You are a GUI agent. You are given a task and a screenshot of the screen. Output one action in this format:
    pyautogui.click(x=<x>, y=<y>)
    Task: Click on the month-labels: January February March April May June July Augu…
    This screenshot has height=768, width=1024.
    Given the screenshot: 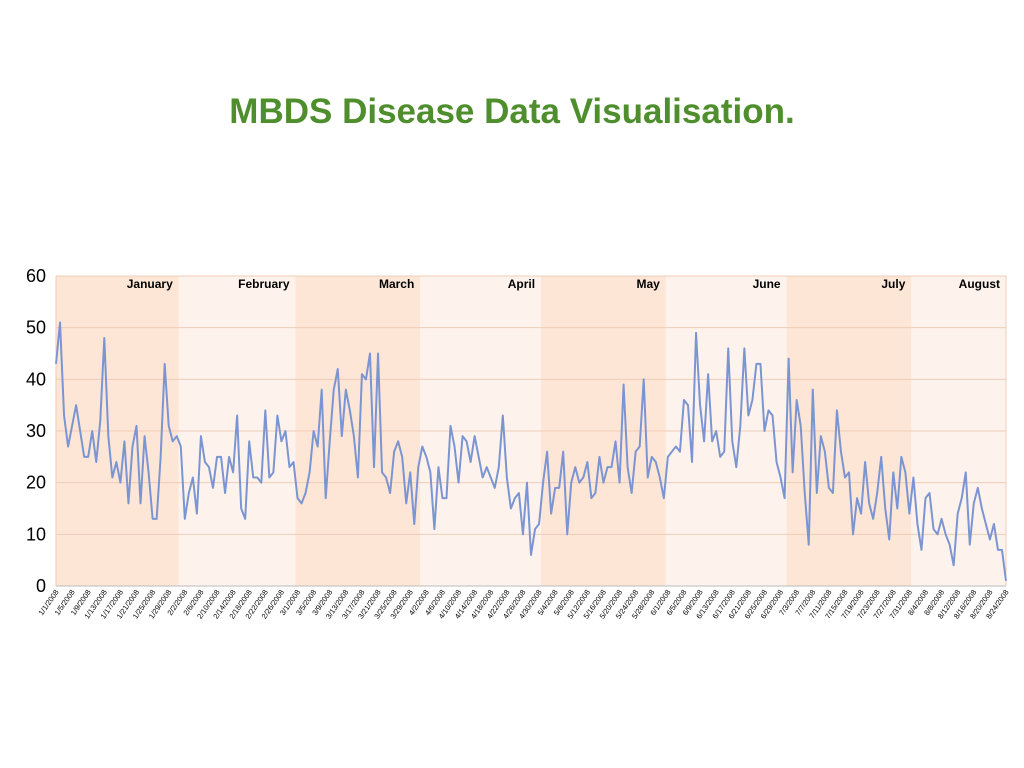 What is the action you would take?
    pyautogui.click(x=563, y=284)
    